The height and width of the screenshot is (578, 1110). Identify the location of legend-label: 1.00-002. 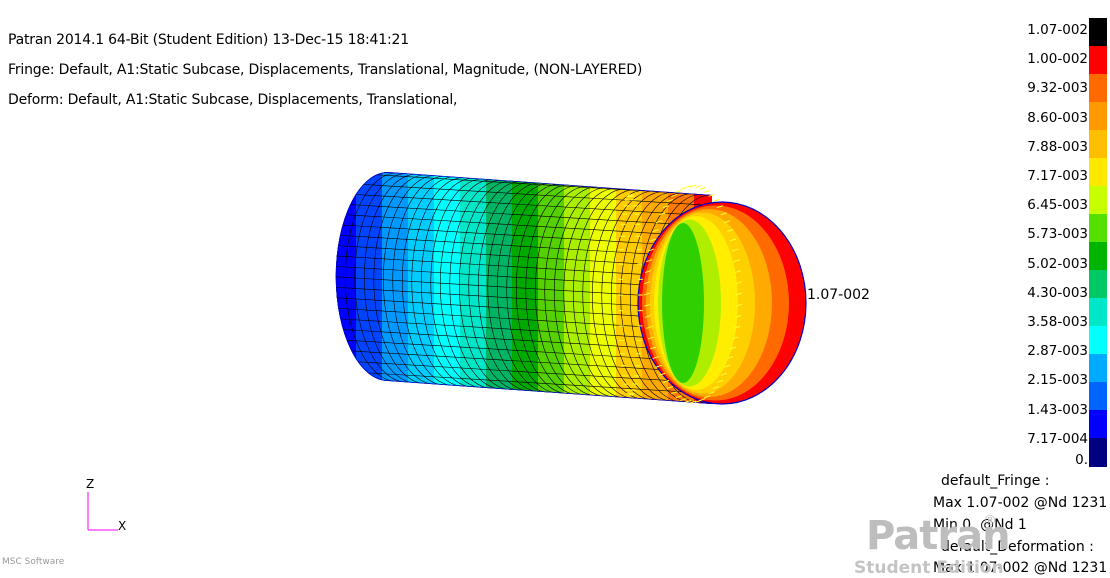
(1057, 59).